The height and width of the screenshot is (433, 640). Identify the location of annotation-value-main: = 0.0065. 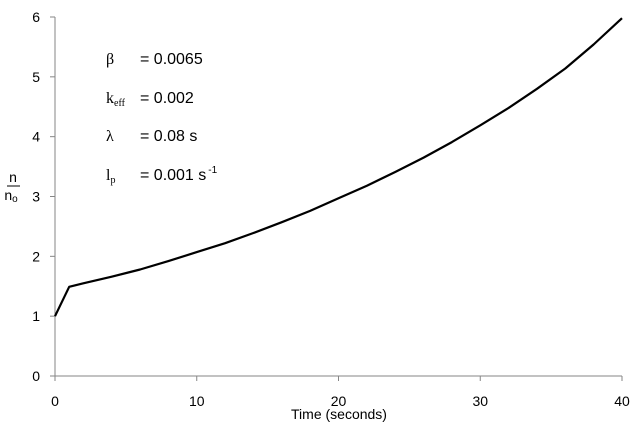
(171, 59).